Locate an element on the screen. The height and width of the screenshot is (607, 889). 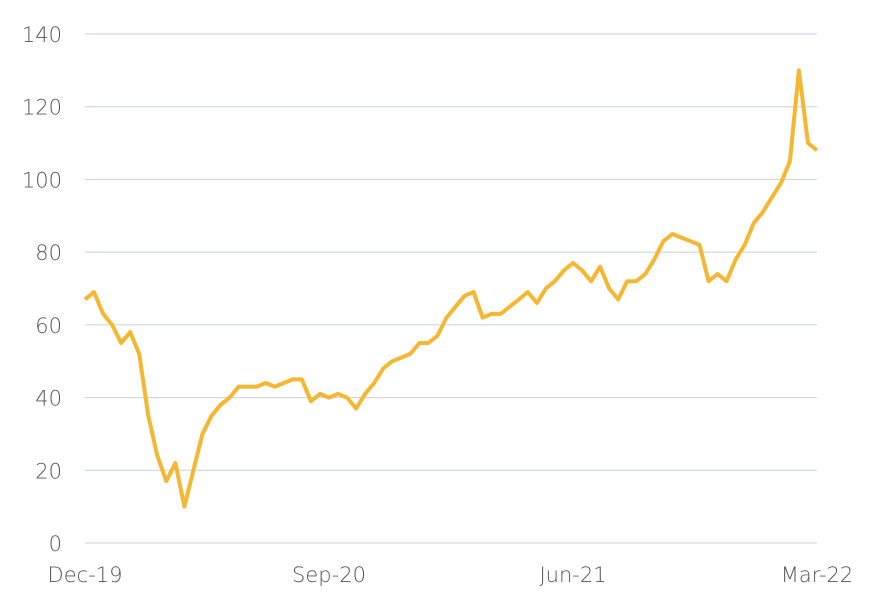
y-tick-label: 0 is located at coordinates (55, 544).